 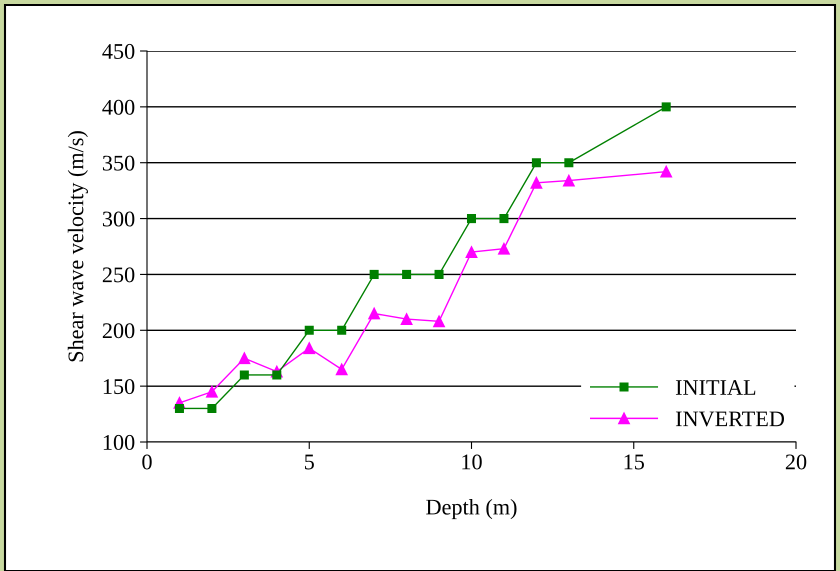 I want to click on x-axis-title: Depth (m), so click(x=471, y=509).